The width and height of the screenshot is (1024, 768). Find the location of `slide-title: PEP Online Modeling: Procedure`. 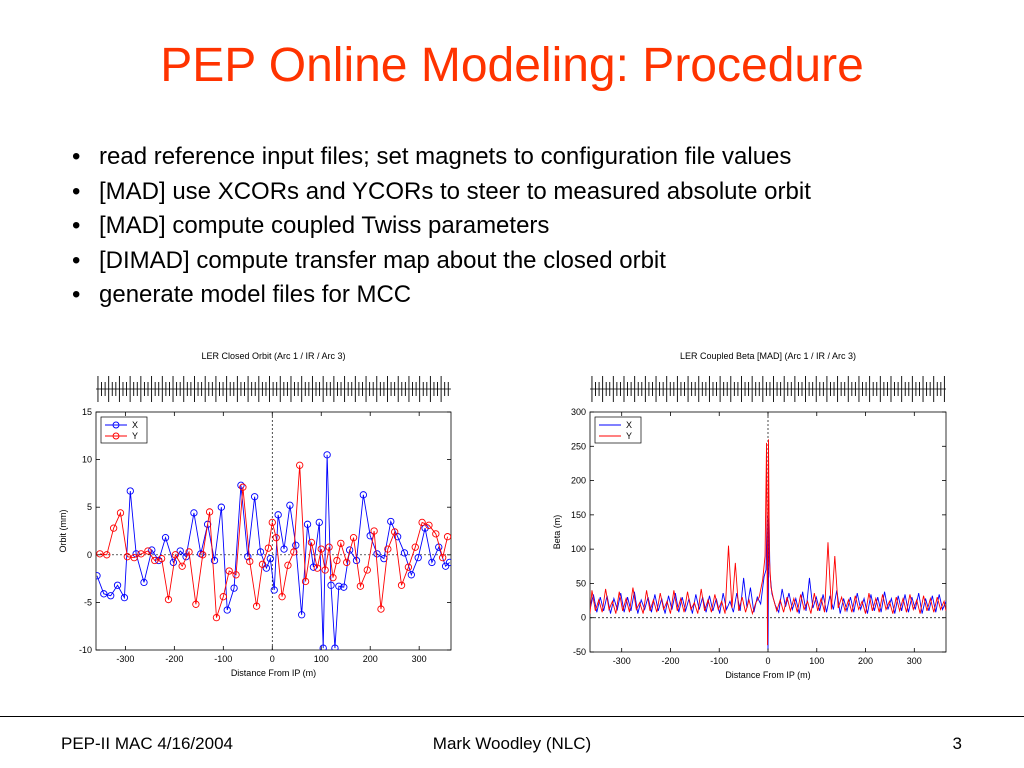

slide-title: PEP Online Modeling: Procedure is located at coordinates (512, 65).